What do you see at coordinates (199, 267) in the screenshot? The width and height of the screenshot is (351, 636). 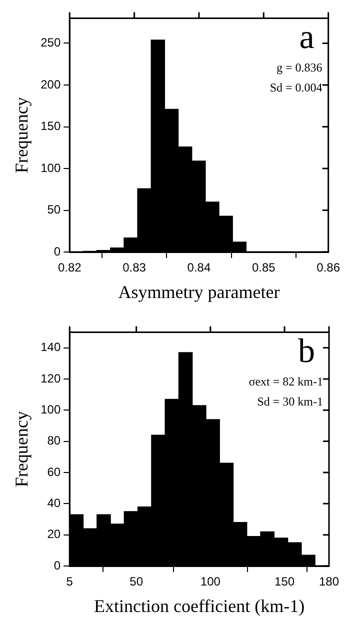 I see `x-tick-label: 0.84` at bounding box center [199, 267].